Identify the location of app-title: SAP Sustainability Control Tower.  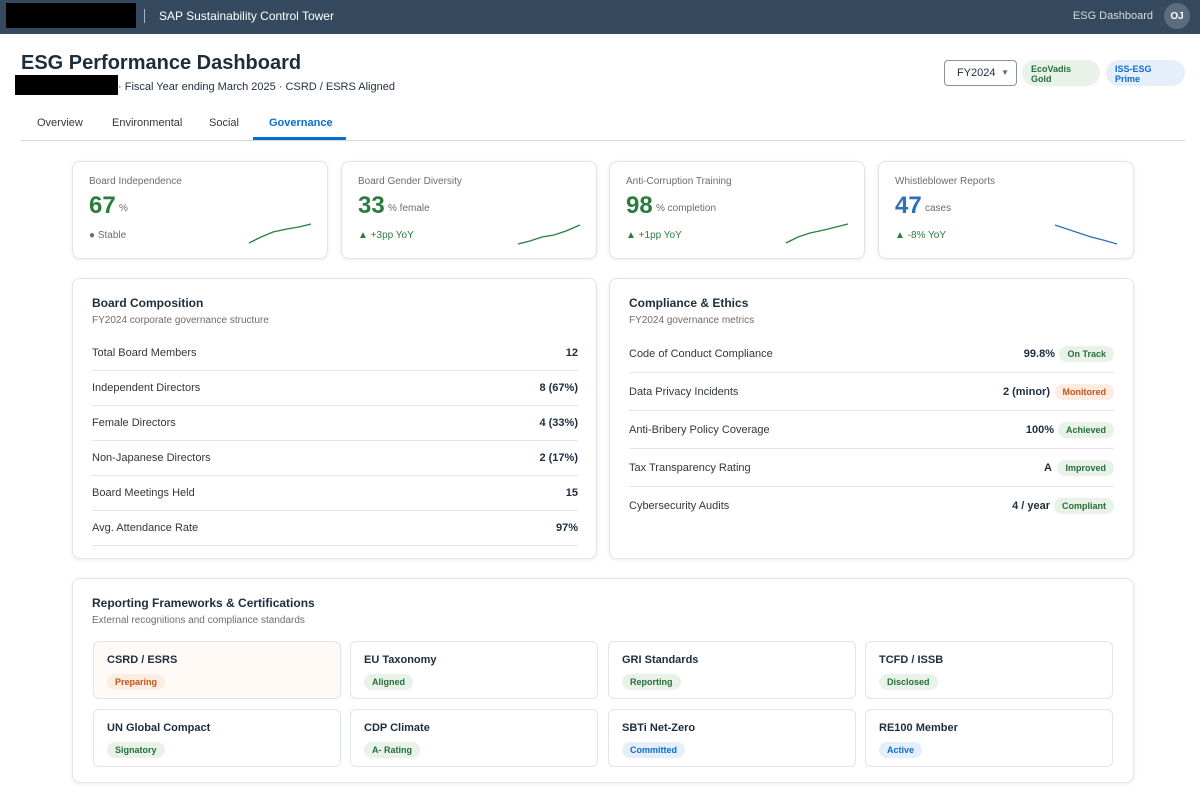
(246, 16).